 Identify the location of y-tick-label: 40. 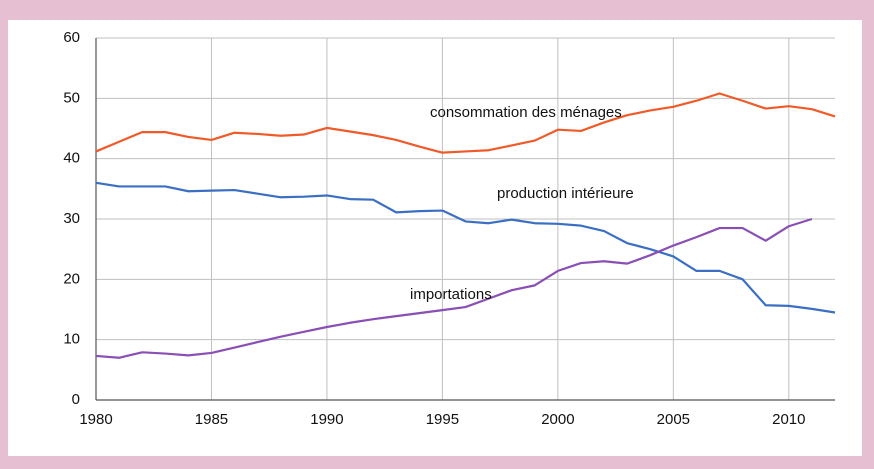
(71, 158).